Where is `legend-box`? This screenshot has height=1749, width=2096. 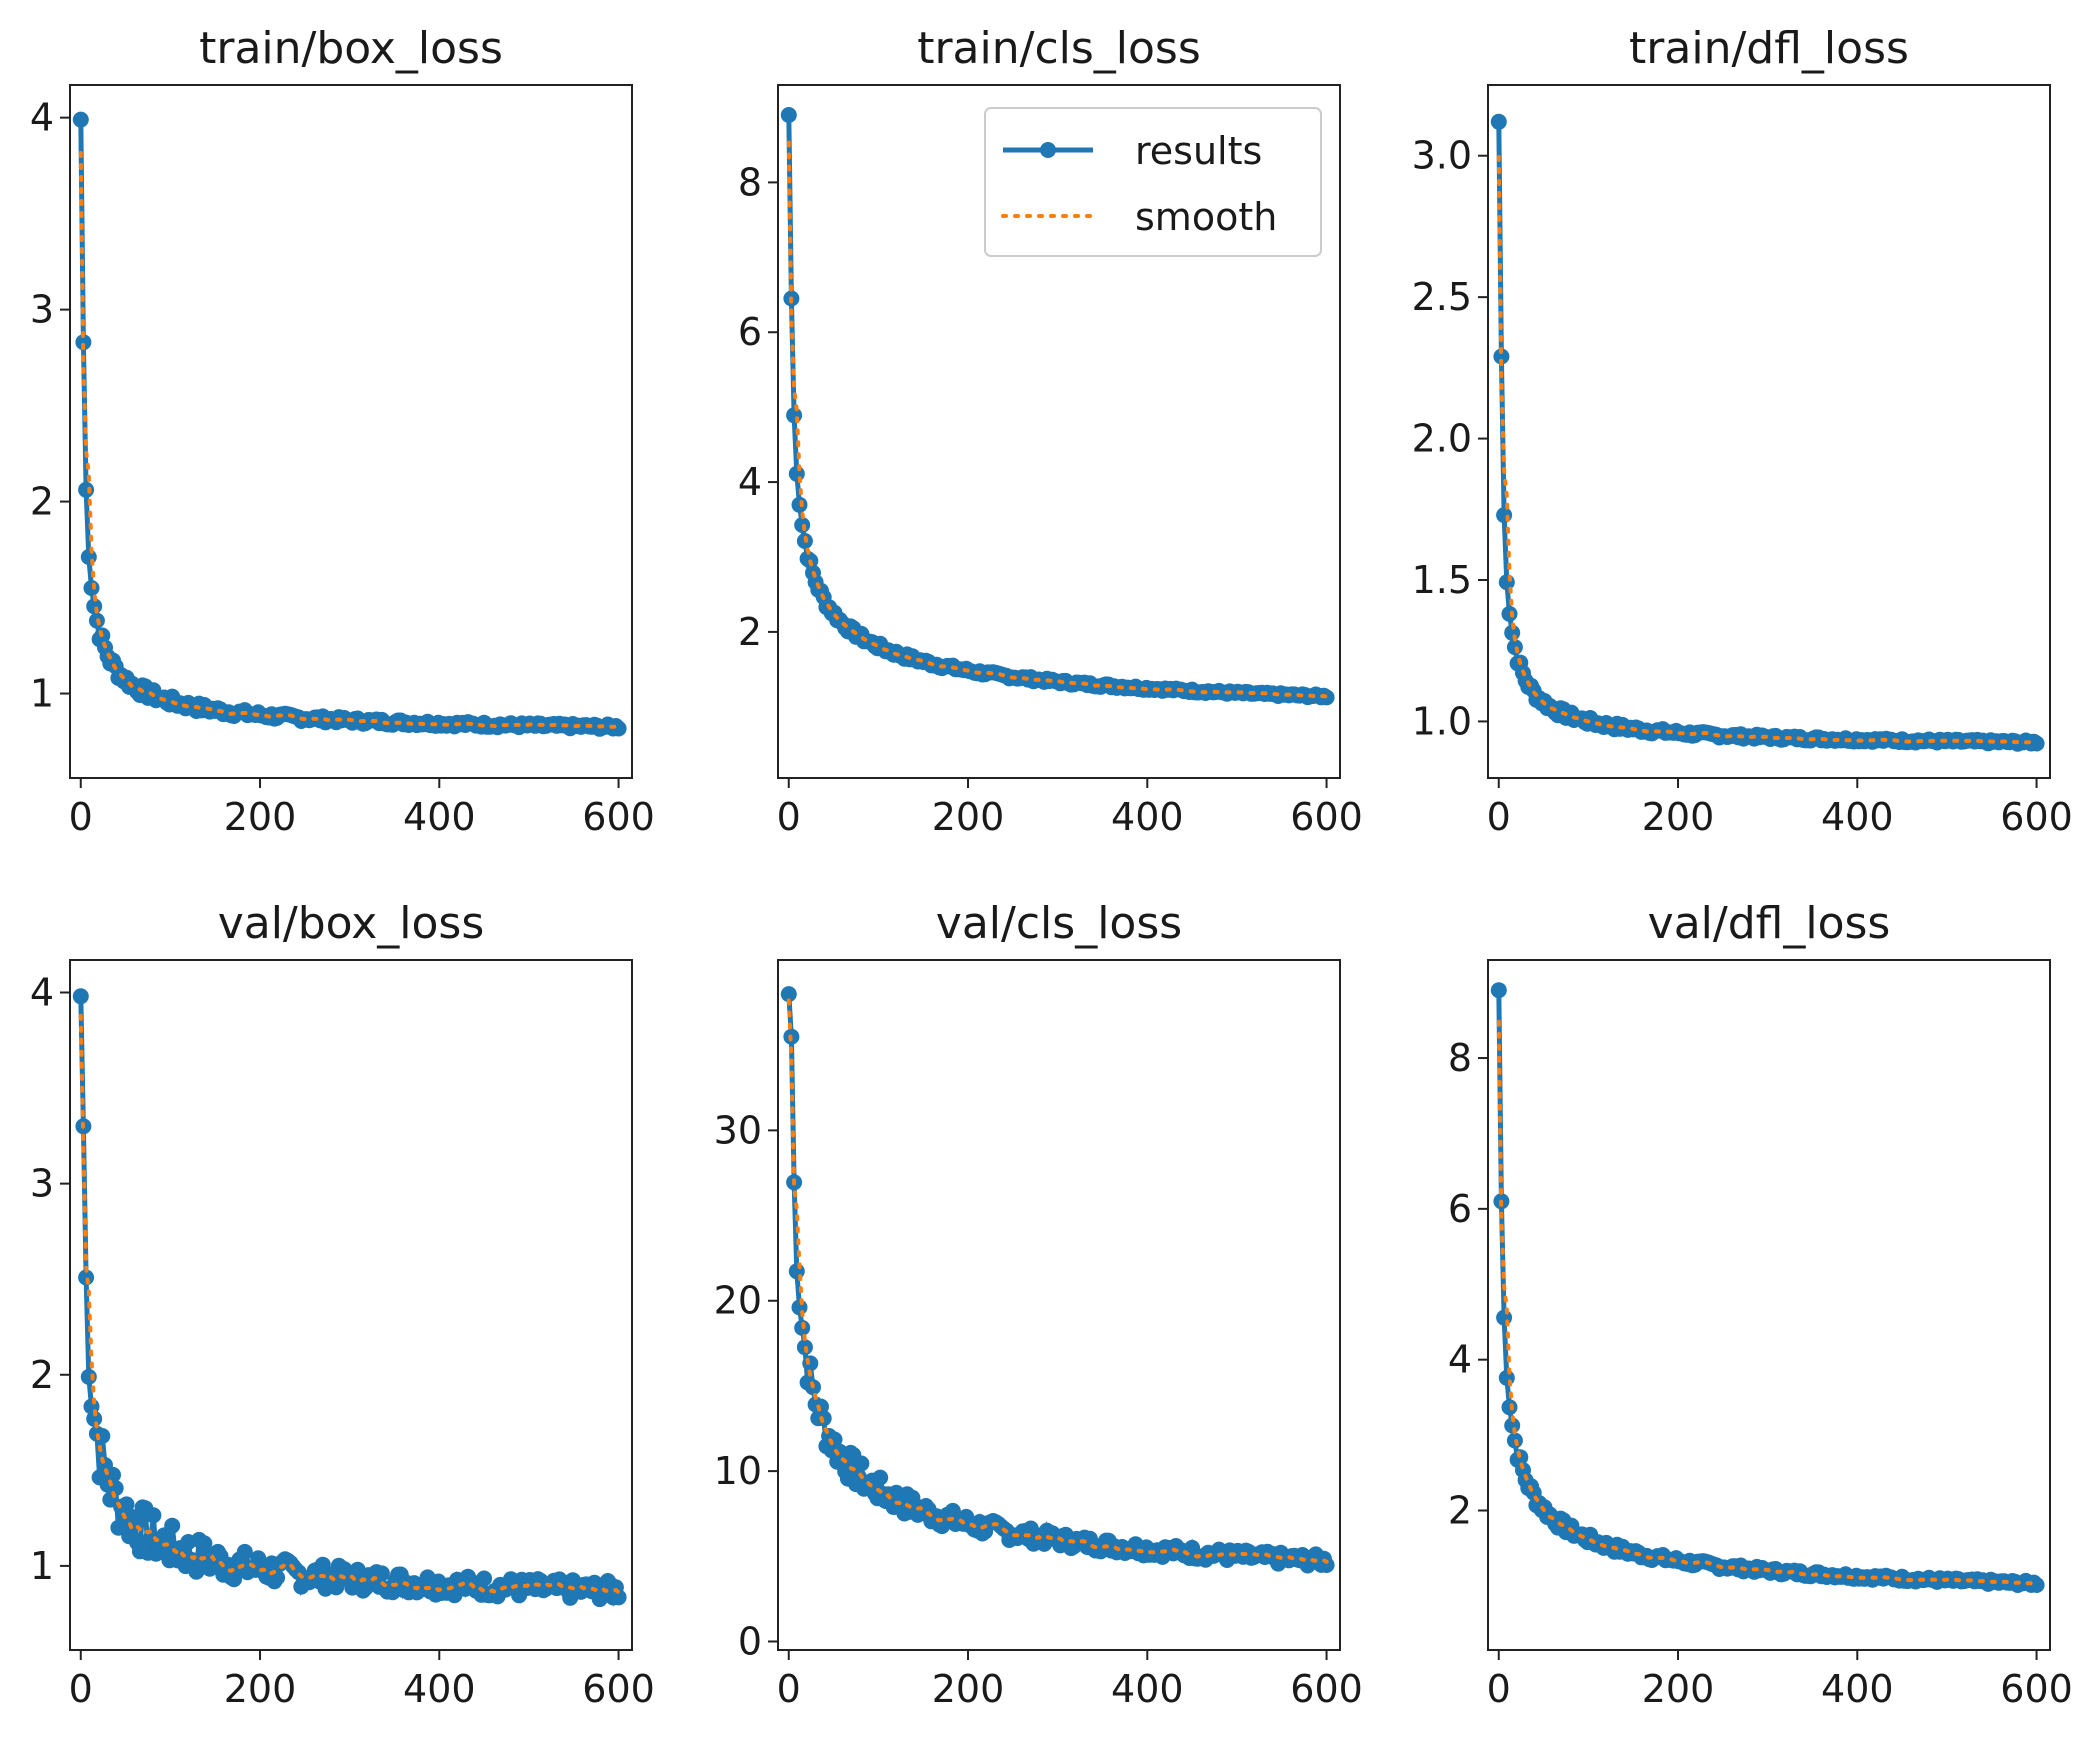
legend-box is located at coordinates (1153, 182).